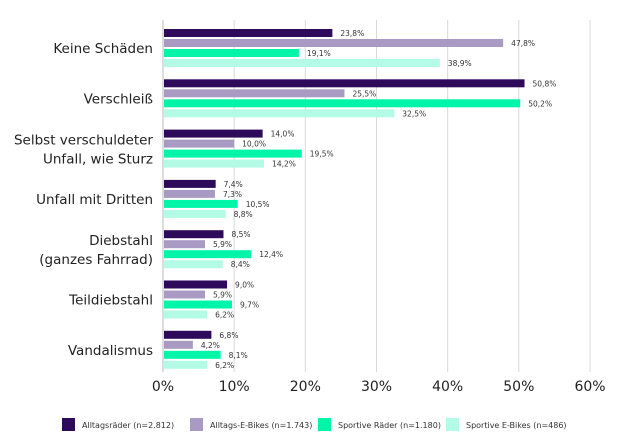 The height and width of the screenshot is (447, 630). Describe the element at coordinates (249, 305) in the screenshot. I see `data-label: 9,7%` at that location.